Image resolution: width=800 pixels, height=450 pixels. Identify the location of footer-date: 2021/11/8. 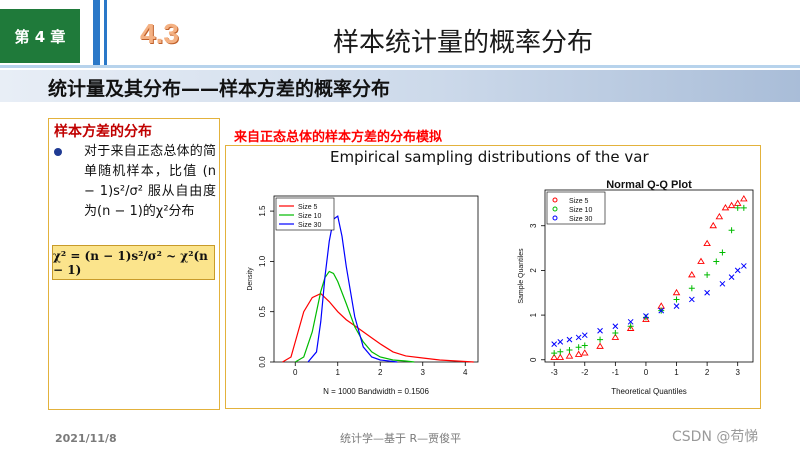
(86, 438).